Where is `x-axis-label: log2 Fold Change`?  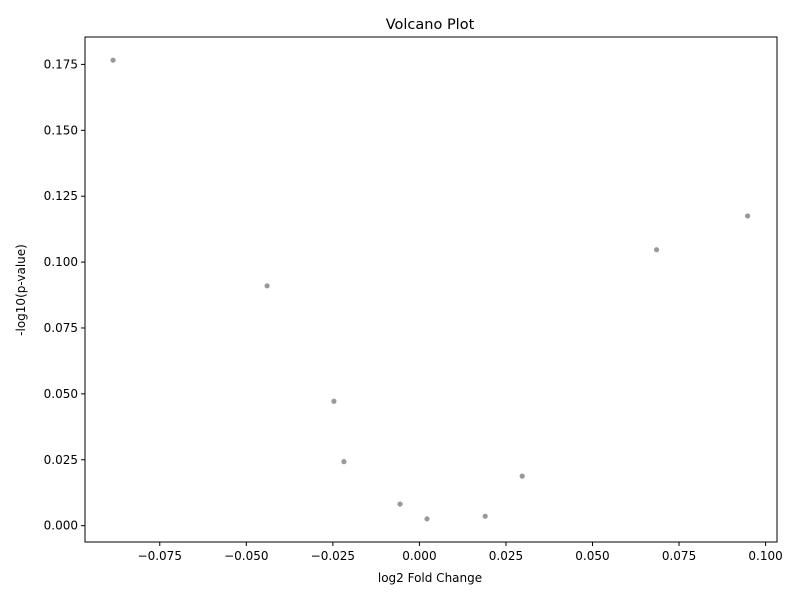 x-axis-label: log2 Fold Change is located at coordinates (430, 578).